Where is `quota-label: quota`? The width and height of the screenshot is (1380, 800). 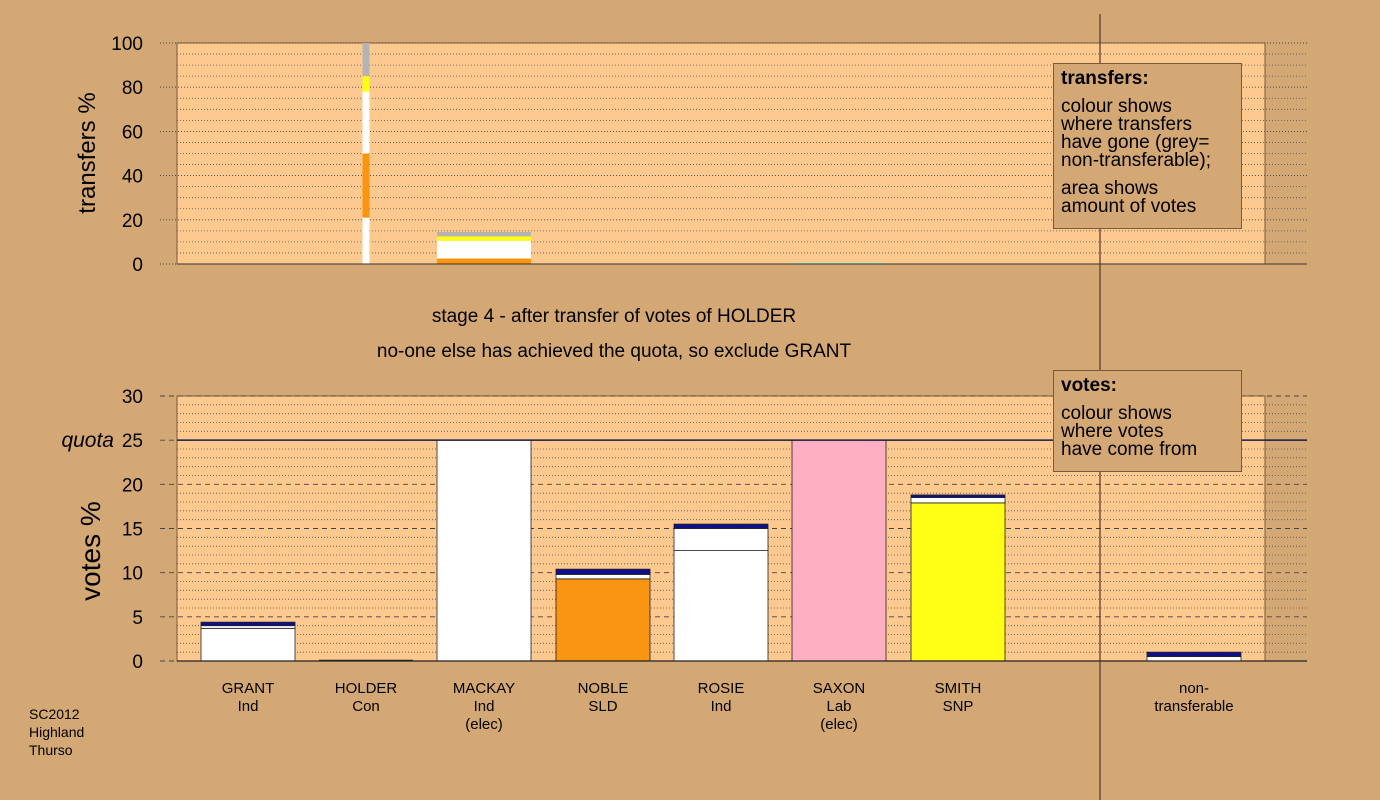 quota-label: quota is located at coordinates (87, 440).